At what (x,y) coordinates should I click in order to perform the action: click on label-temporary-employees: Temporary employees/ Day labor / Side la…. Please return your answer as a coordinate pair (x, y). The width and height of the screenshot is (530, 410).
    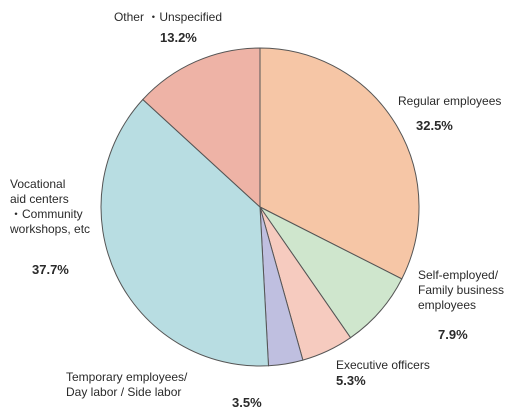
    Looking at the image, I should click on (127, 384).